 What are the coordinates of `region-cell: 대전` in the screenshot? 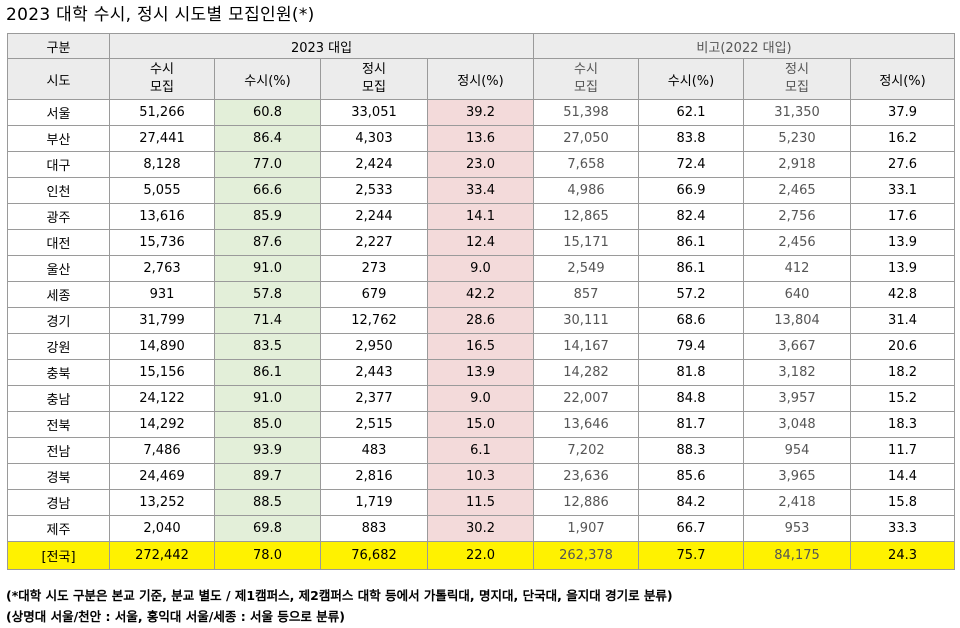 It's located at (58, 242).